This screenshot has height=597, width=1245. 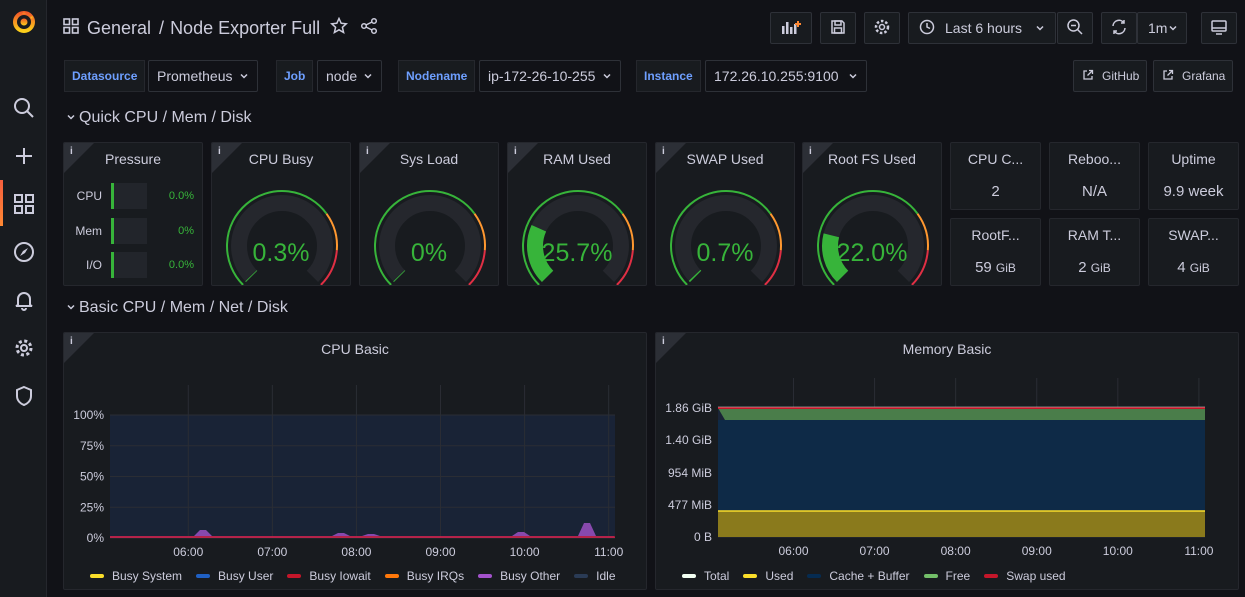 I want to click on time-range-picker: Last 6 hours, so click(x=982, y=28).